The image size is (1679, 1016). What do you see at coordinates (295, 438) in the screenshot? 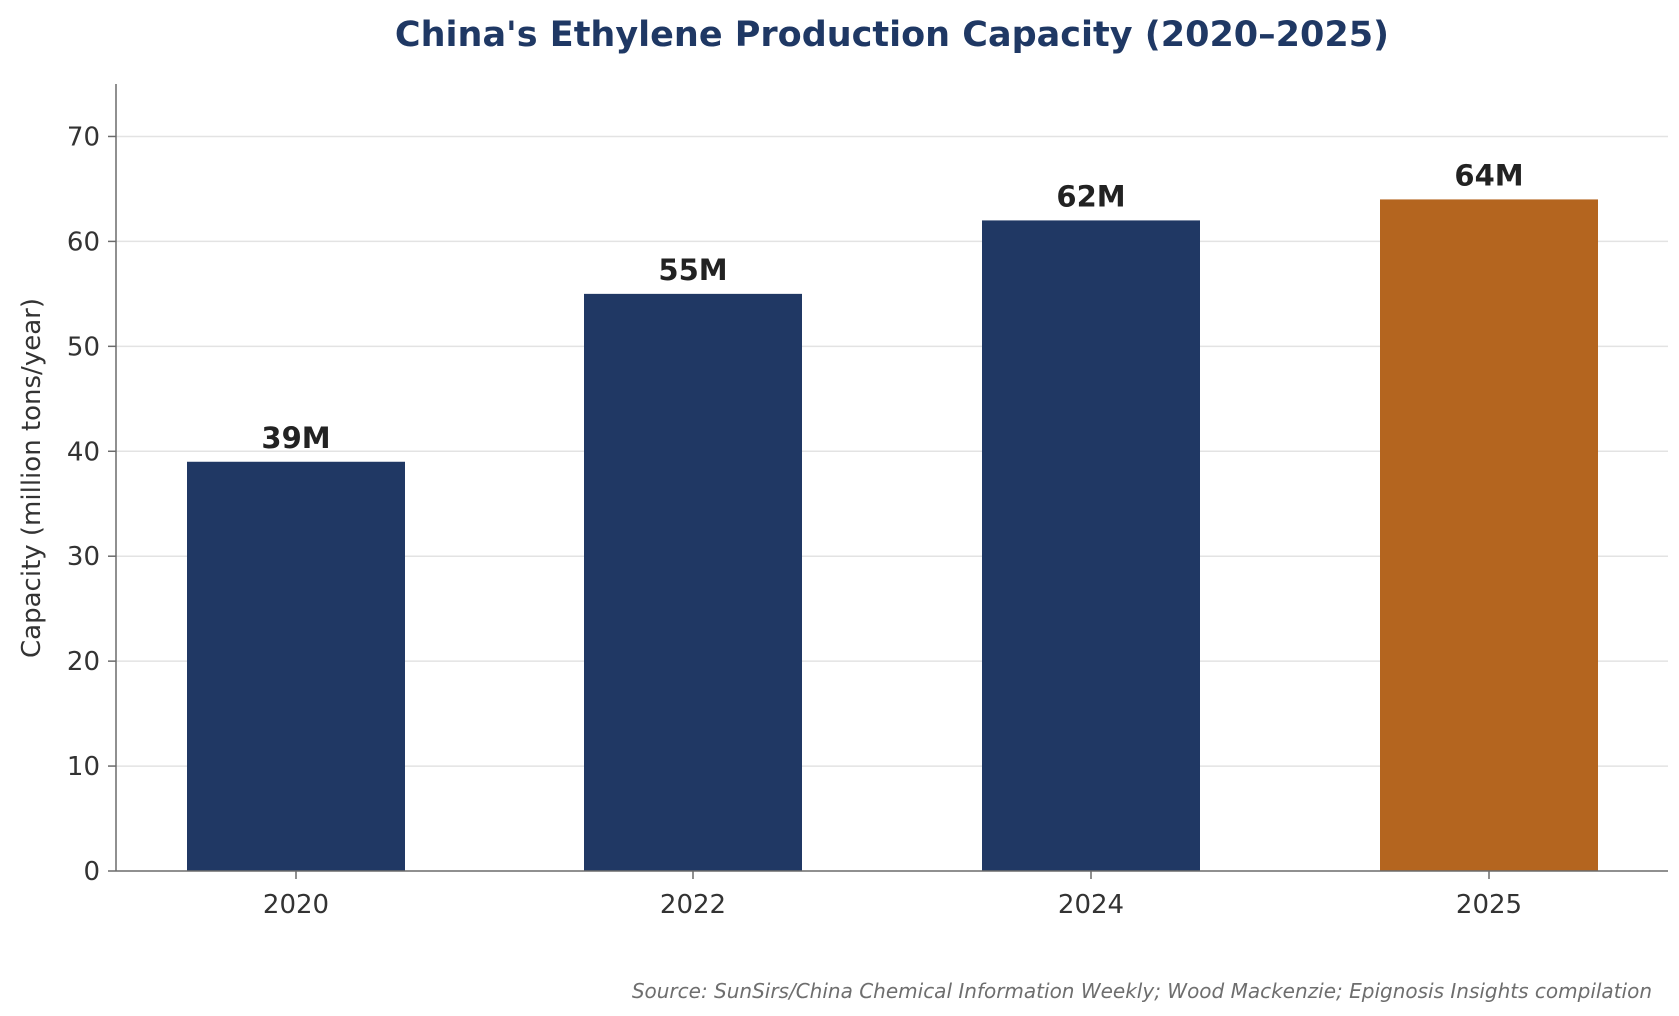
I see `data-label-2020: 39M` at bounding box center [295, 438].